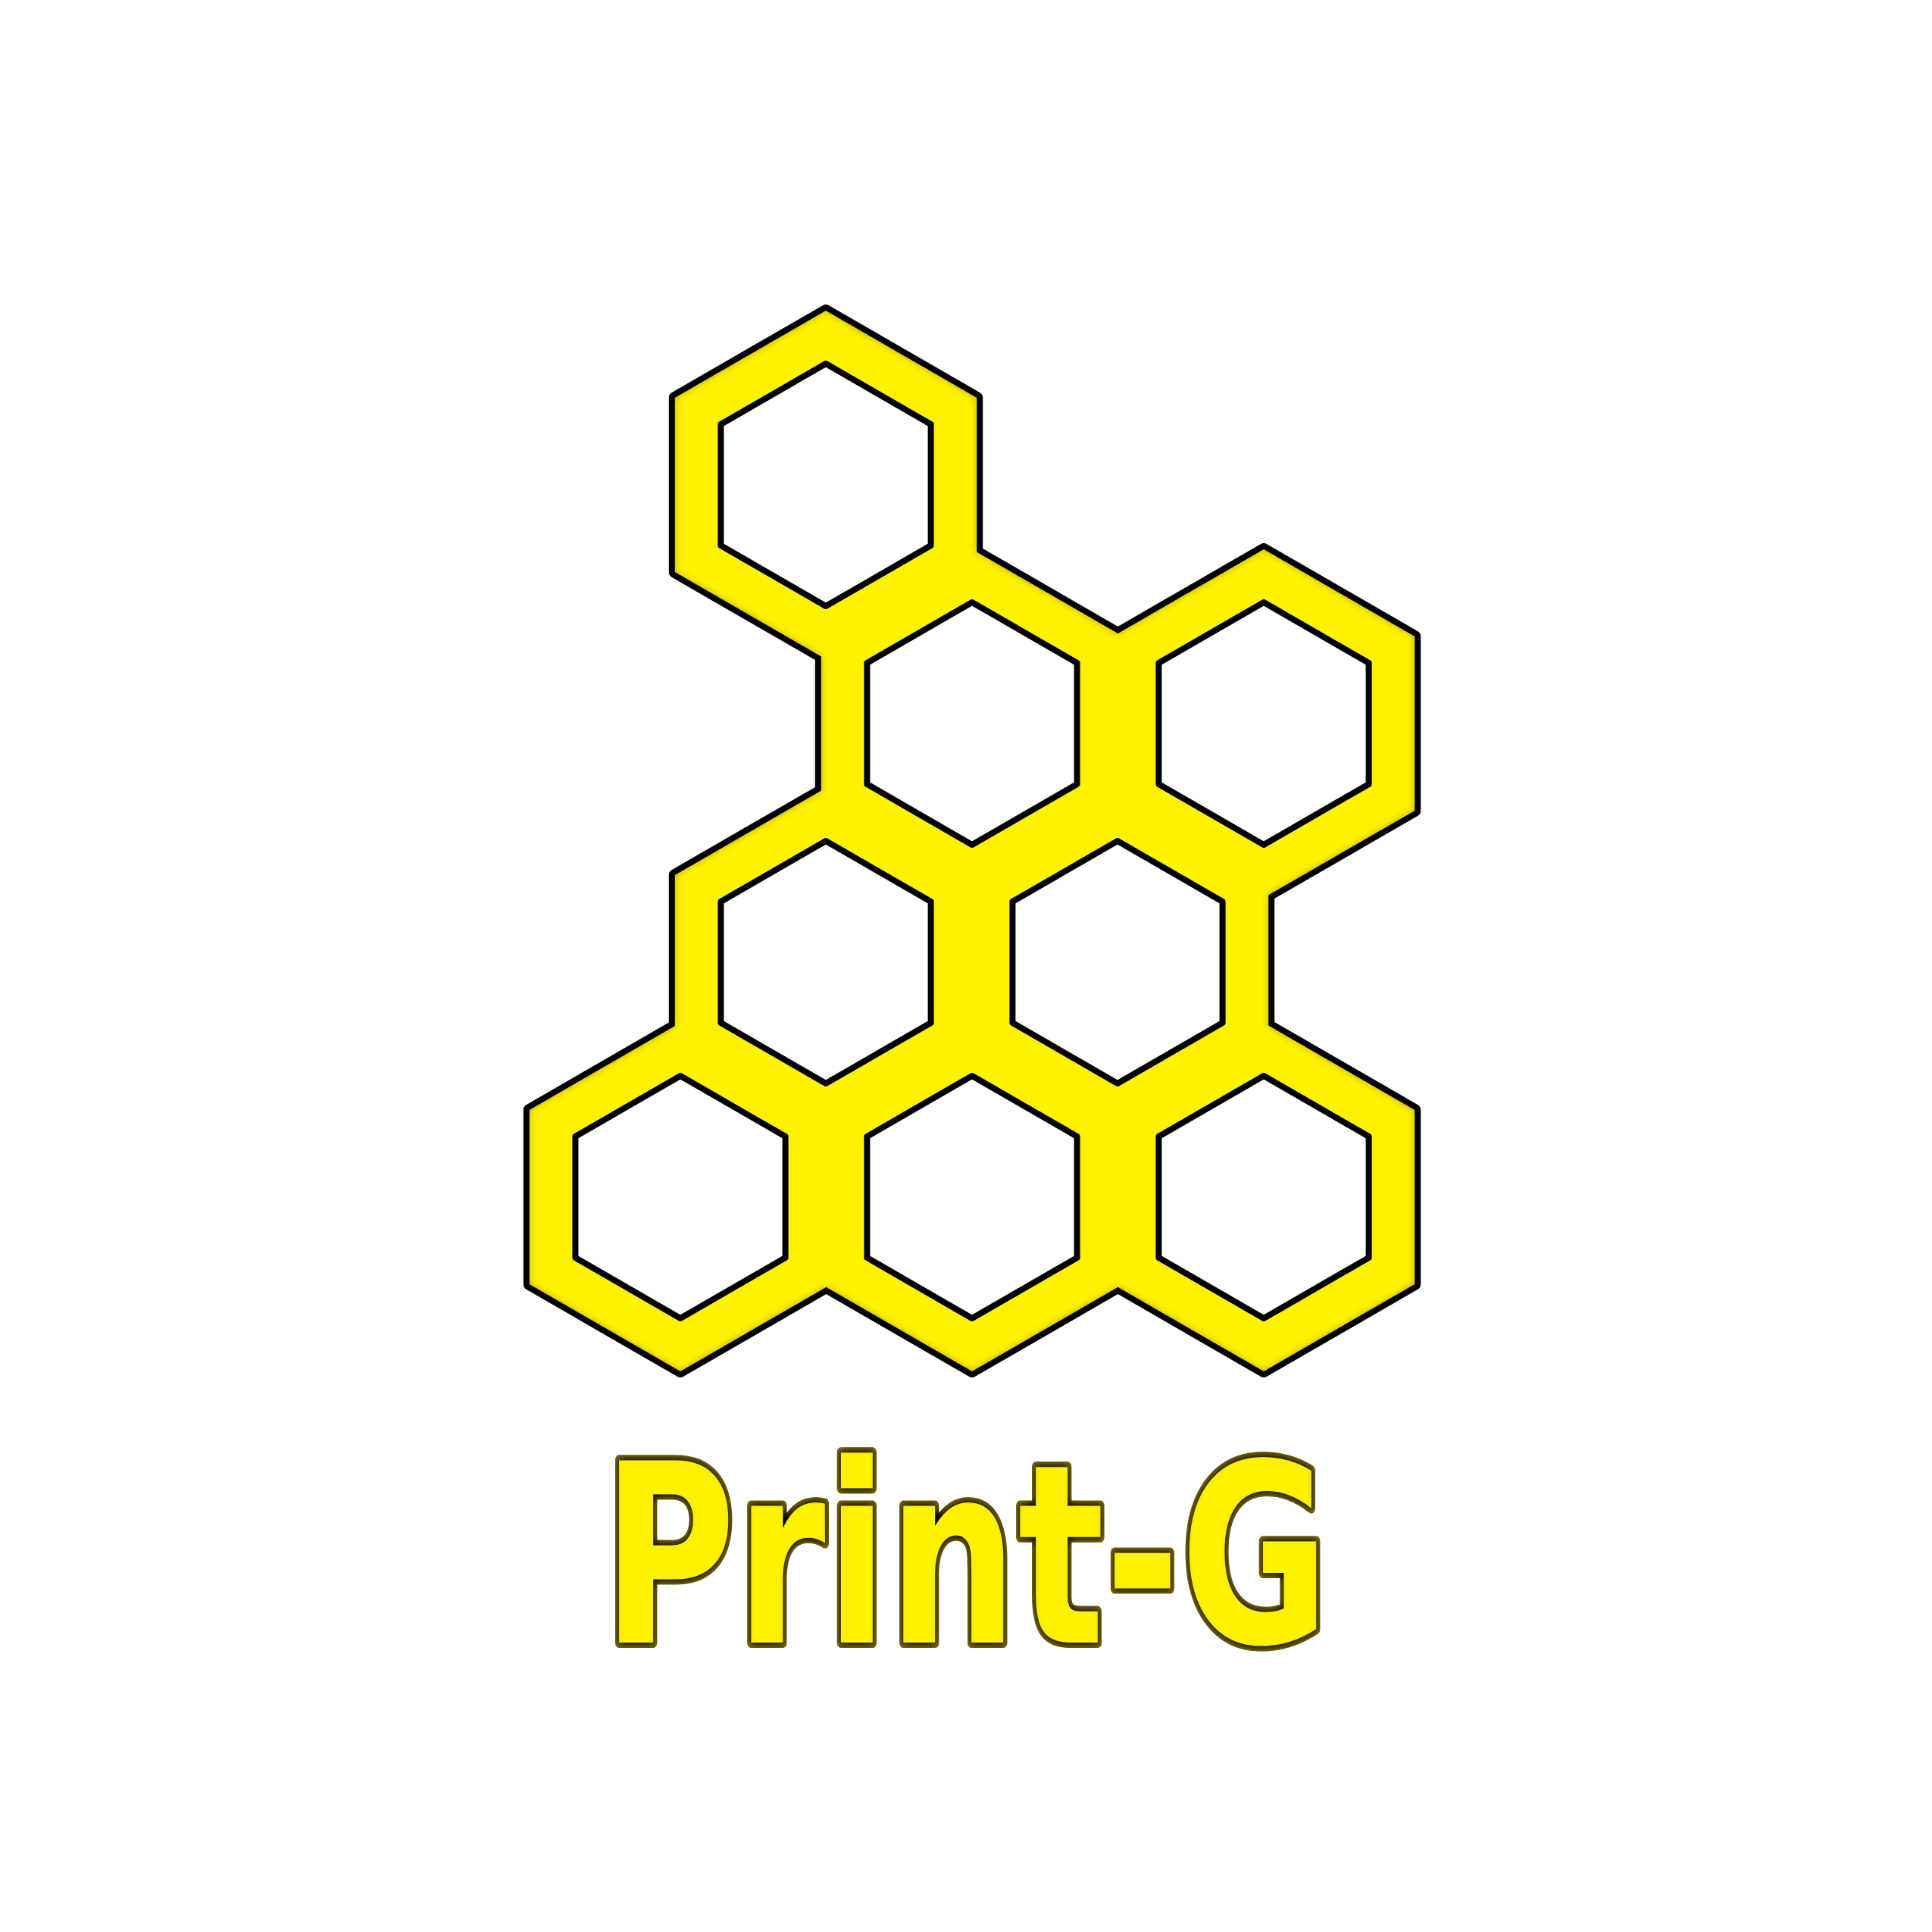 The image size is (1932, 1932). I want to click on brand-name: Print-G, so click(966, 1556).